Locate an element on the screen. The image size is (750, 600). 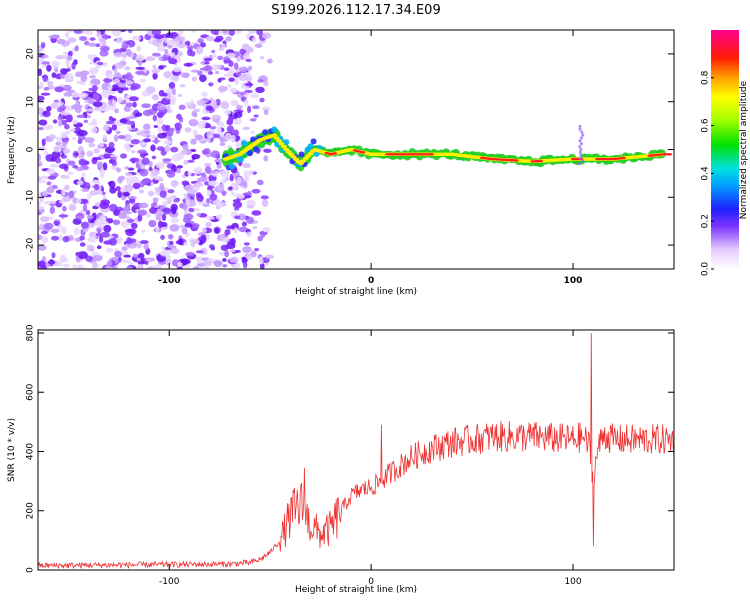
spectral-ridge is located at coordinates (447, 148).